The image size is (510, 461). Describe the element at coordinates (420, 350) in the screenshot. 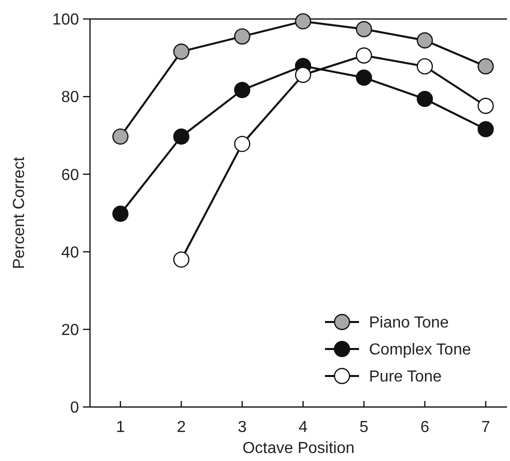

I see `legend-label: Complex Tone` at that location.